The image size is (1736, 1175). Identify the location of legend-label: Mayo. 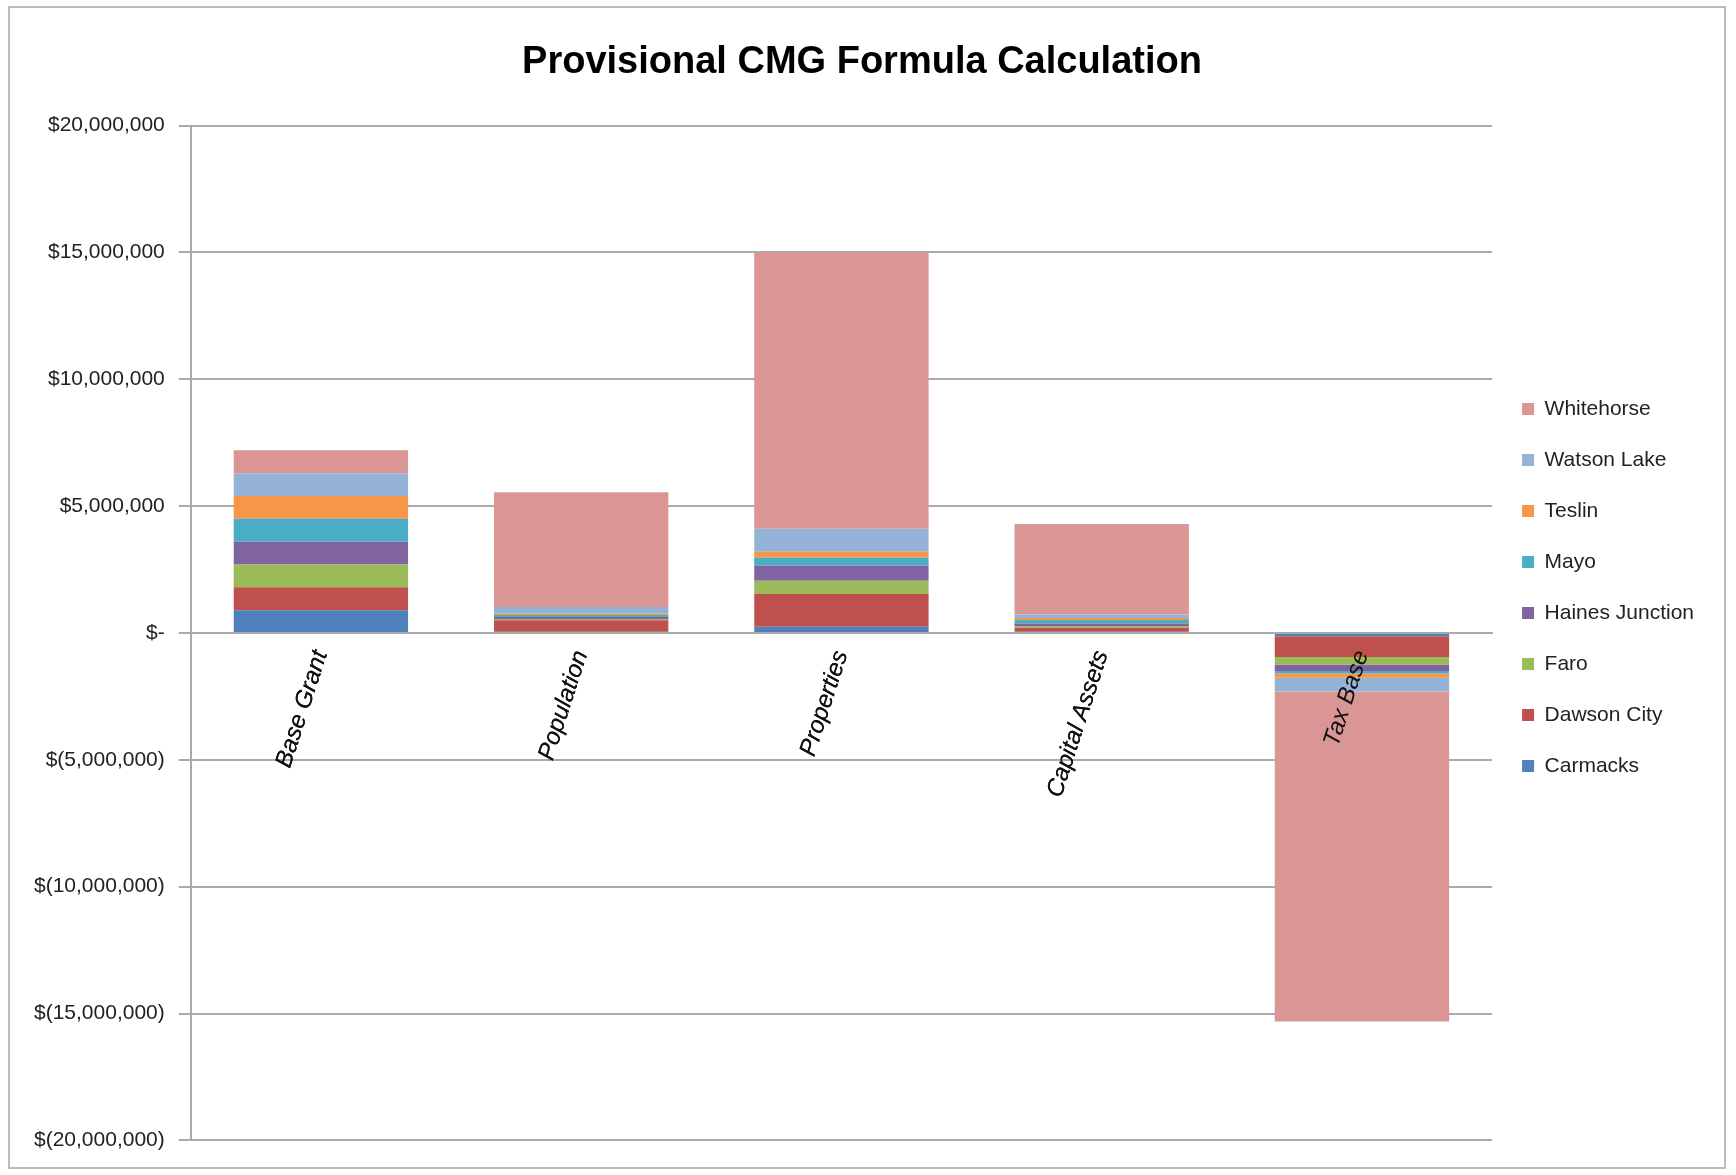
(1570, 560).